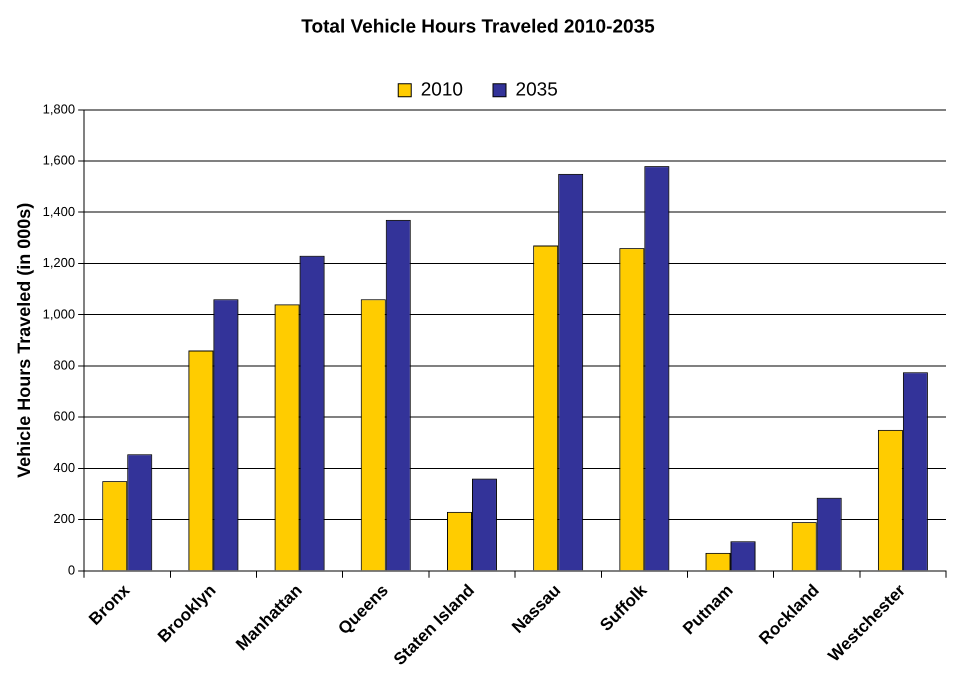 The width and height of the screenshot is (974, 677). Describe the element at coordinates (59, 160) in the screenshot. I see `y-tick-label: 1,600` at that location.